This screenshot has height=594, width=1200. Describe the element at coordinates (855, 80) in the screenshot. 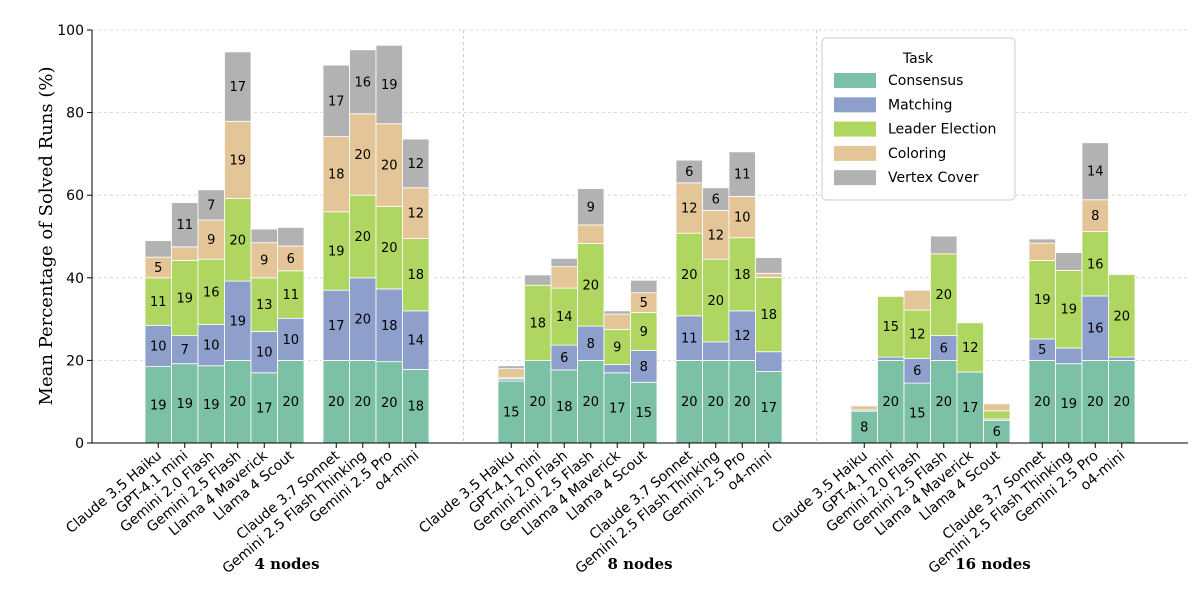

I see `legend-swatch` at that location.